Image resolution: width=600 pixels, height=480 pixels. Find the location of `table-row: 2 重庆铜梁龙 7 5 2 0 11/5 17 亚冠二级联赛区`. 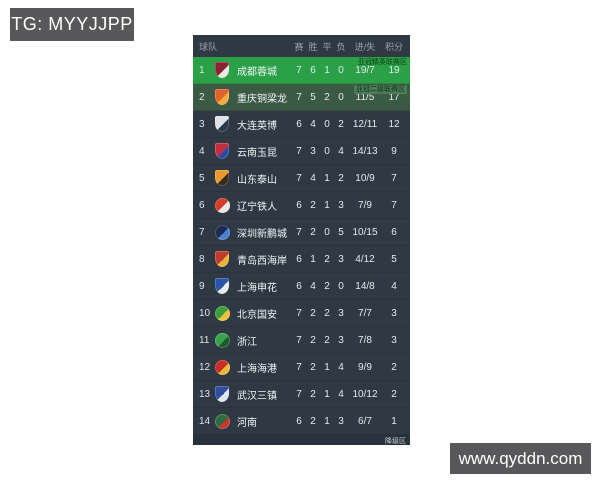

table-row: 2 重庆铜梁龙 7 5 2 0 11/5 17 亚冠二级联赛区 is located at coordinates (301, 97).